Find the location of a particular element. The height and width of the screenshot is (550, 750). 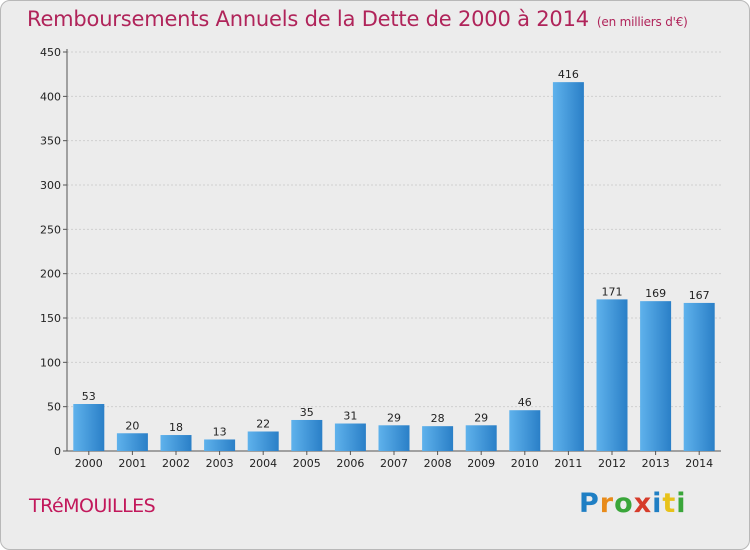

logo-letter: P is located at coordinates (589, 503).